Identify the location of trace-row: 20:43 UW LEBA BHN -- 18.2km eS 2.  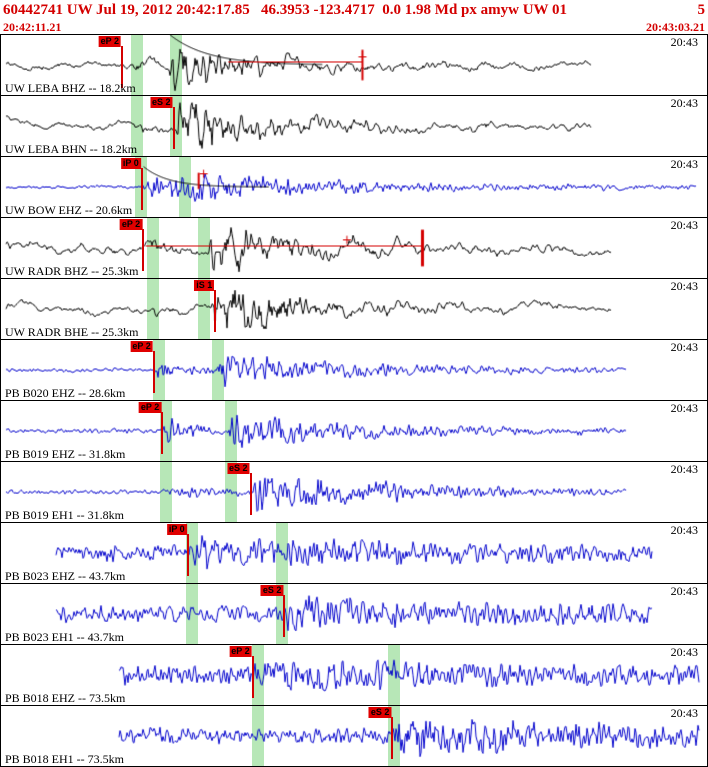
(354, 126).